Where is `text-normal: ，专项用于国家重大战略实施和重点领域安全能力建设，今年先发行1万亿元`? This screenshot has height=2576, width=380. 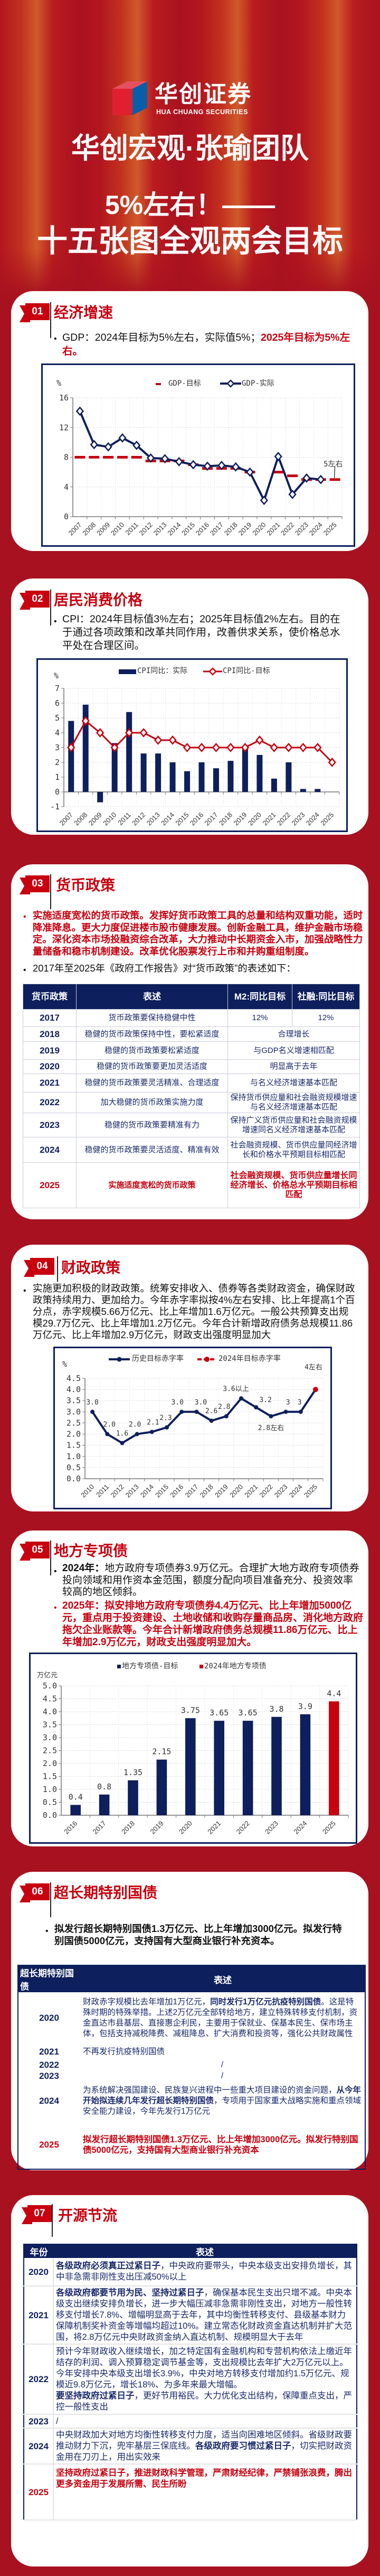 text-normal: ，专项用于国家重大战略实施和重点领域安全能力建设，今年先发行1万亿元 is located at coordinates (222, 2106).